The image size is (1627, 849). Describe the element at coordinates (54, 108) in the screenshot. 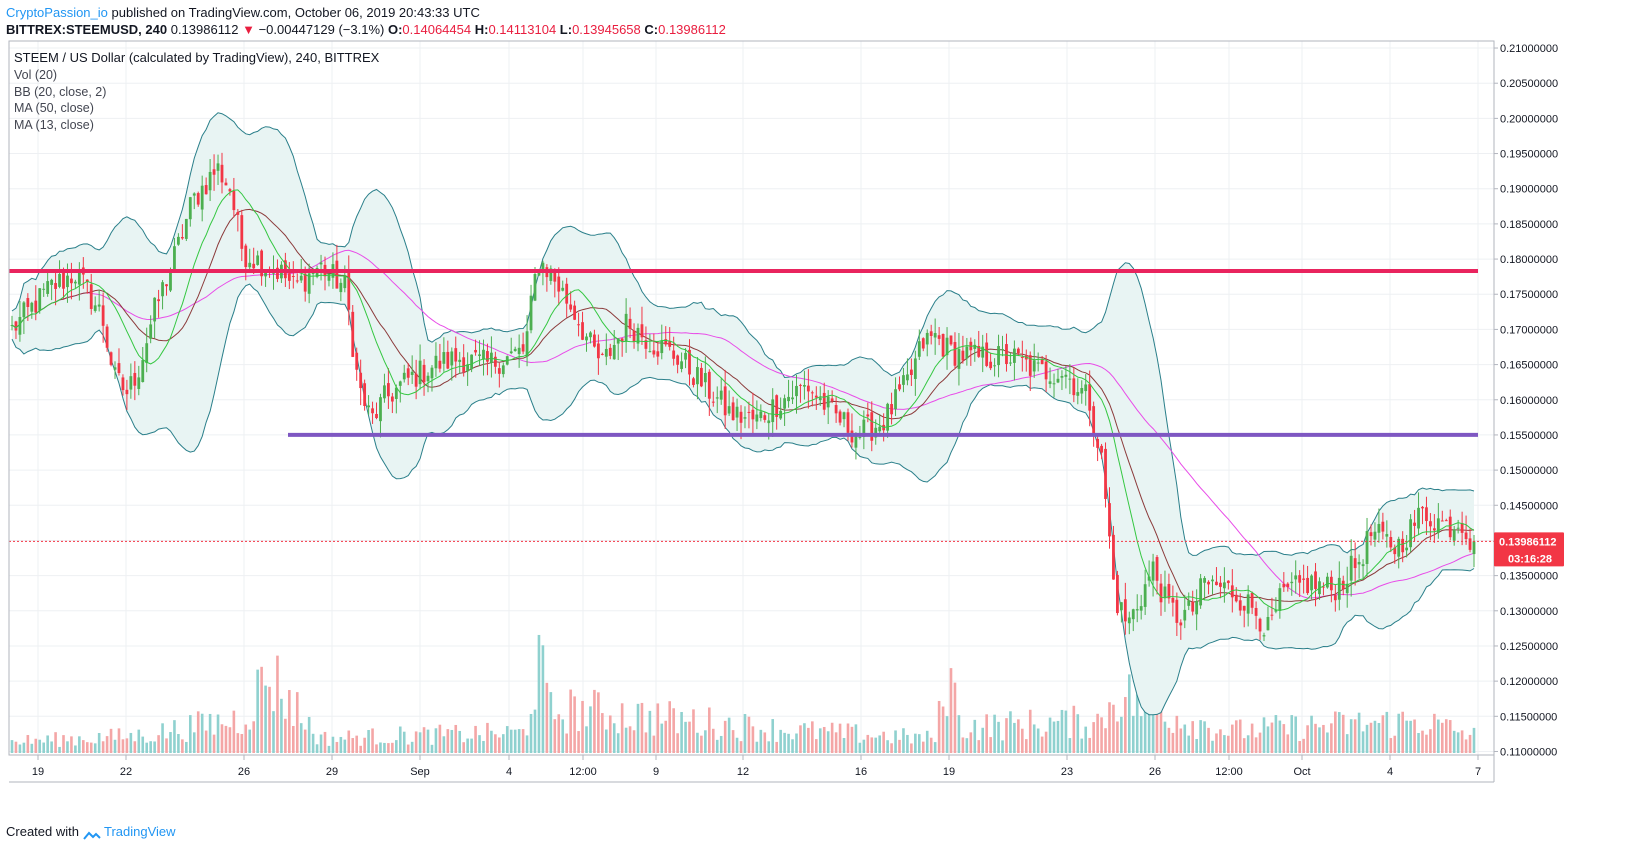

I see `legend-ma50: MA (50, close)` at that location.